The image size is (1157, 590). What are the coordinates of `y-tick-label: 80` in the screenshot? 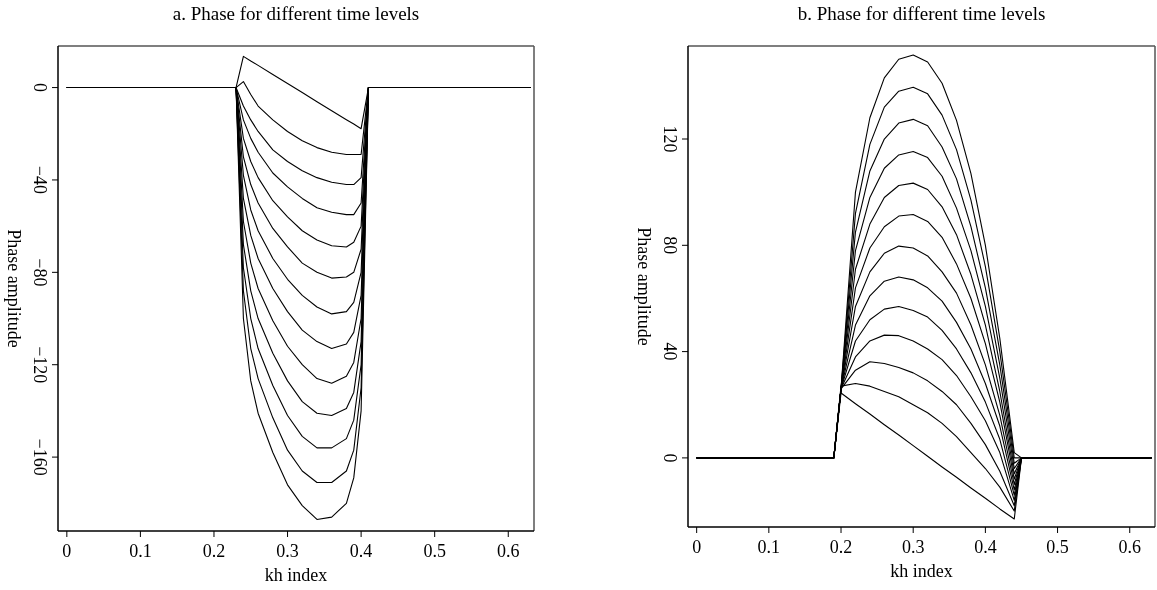 It's located at (670, 245).